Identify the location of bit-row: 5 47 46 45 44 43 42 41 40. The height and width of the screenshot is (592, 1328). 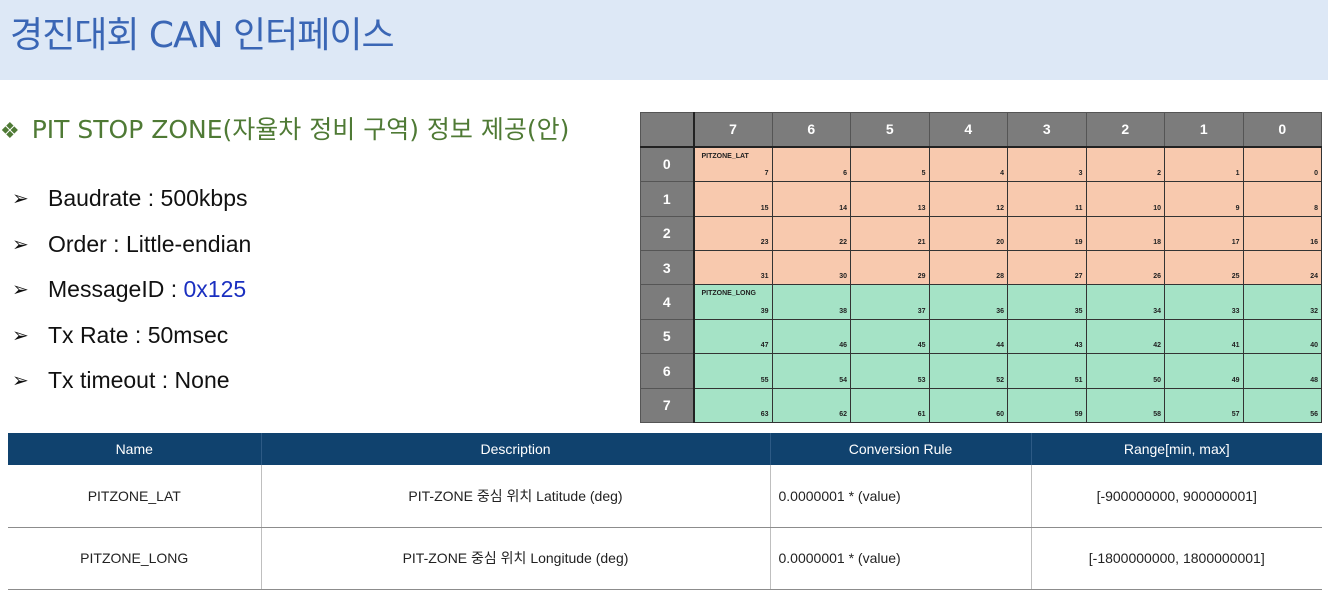
(981, 336).